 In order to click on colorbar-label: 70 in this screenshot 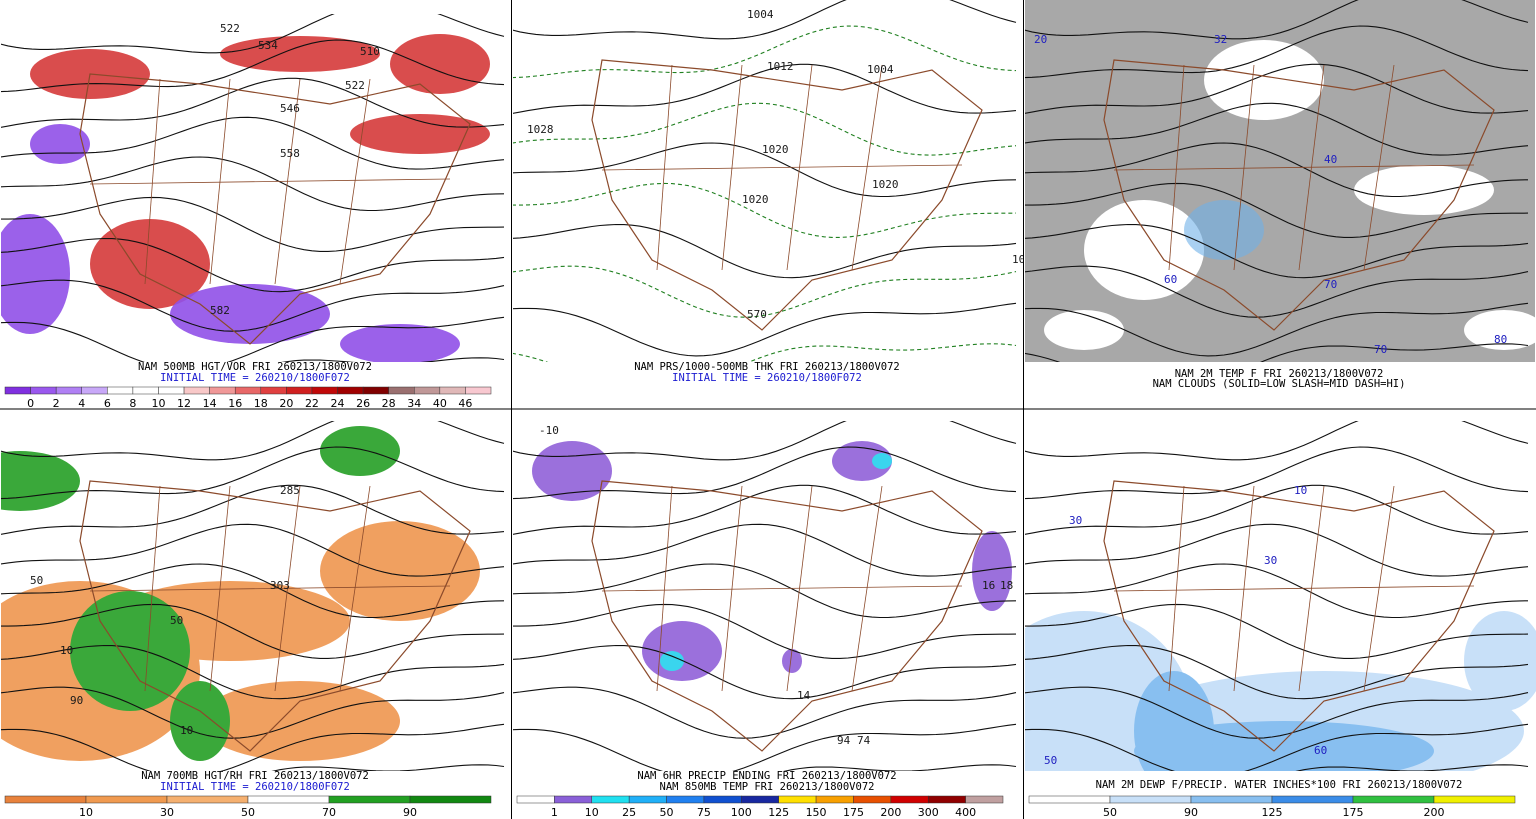, I will do `click(329, 812)`.